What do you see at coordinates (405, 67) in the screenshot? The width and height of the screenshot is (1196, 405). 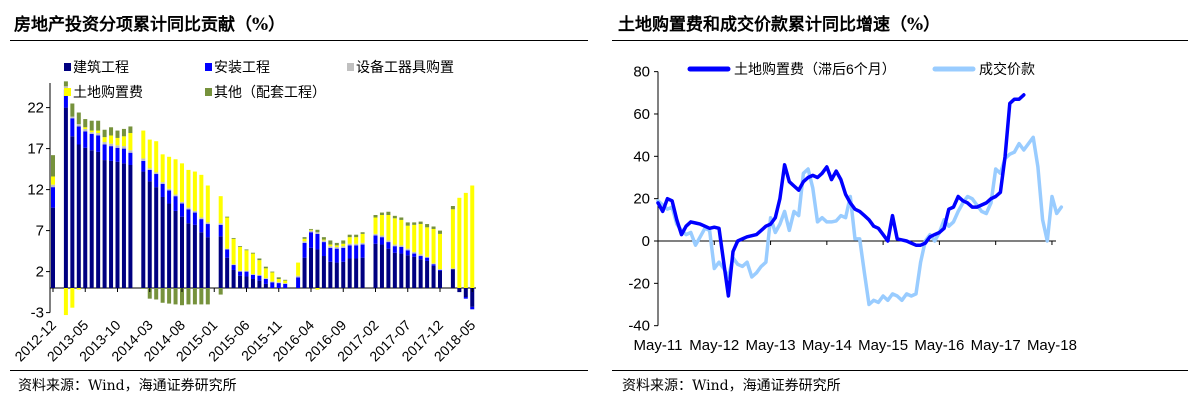 I see `legend-label: 设备工器具购置` at bounding box center [405, 67].